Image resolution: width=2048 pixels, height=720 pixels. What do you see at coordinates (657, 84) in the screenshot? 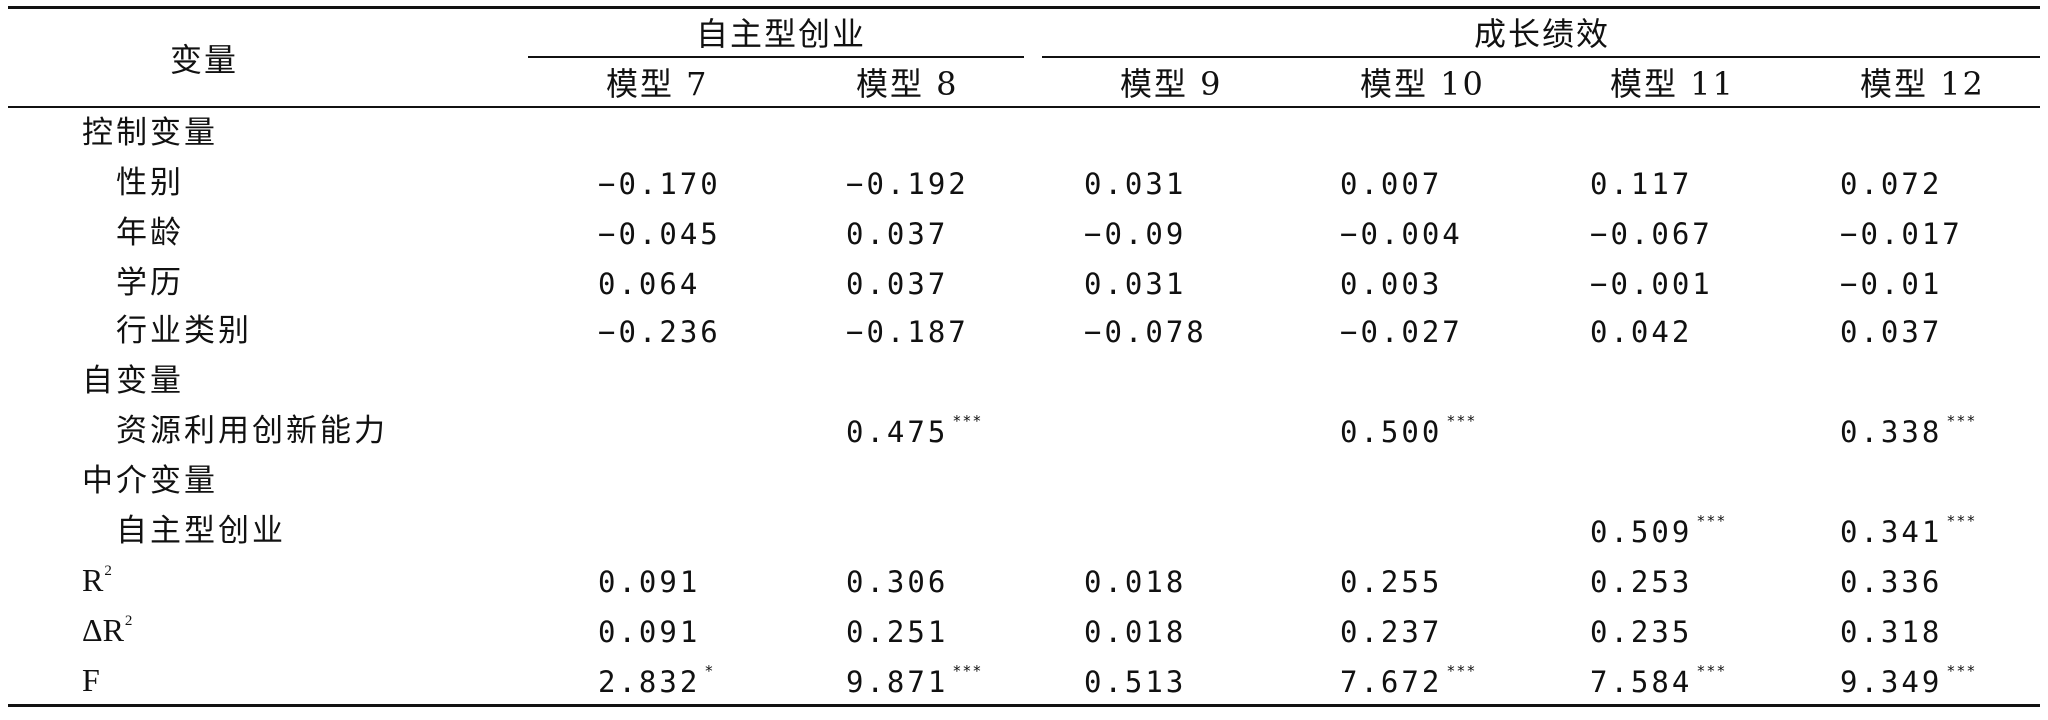
I see `model-header: 模型 7` at bounding box center [657, 84].